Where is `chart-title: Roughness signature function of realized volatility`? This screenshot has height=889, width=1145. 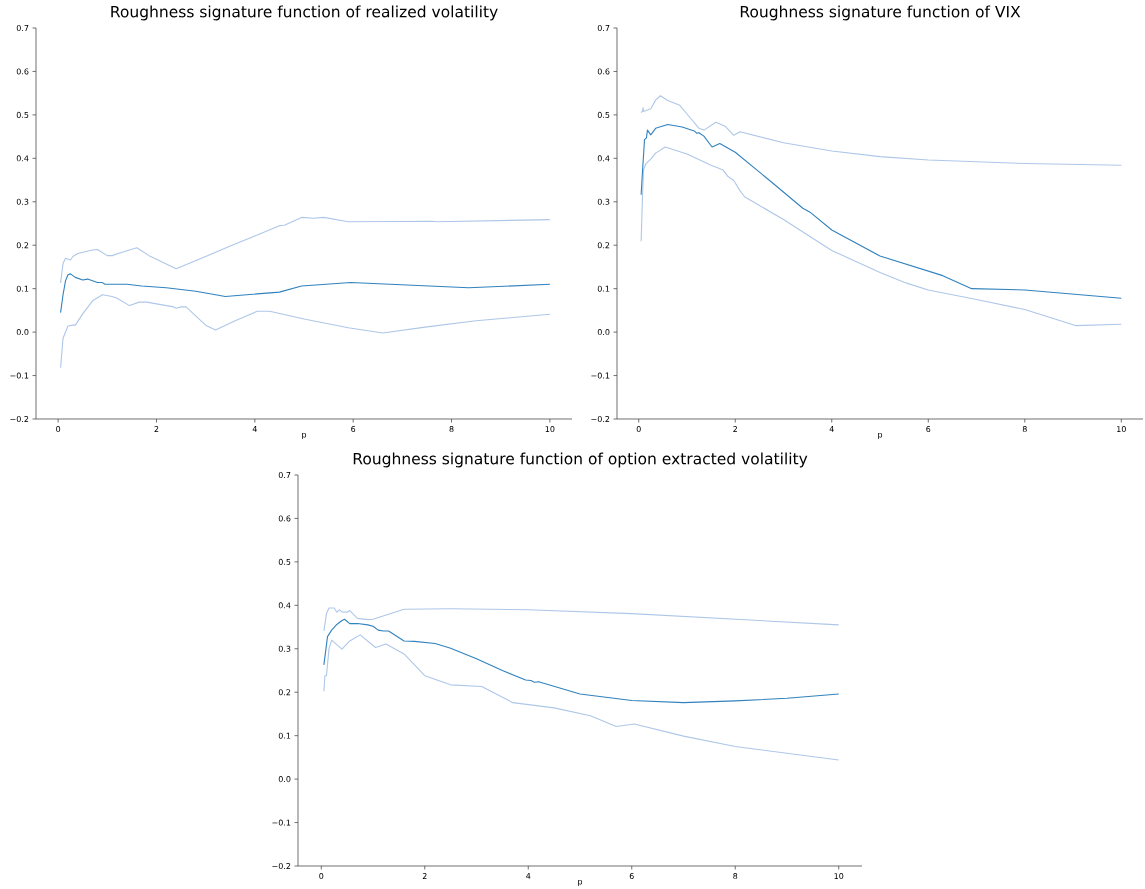
chart-title: Roughness signature function of realized volatility is located at coordinates (304, 13).